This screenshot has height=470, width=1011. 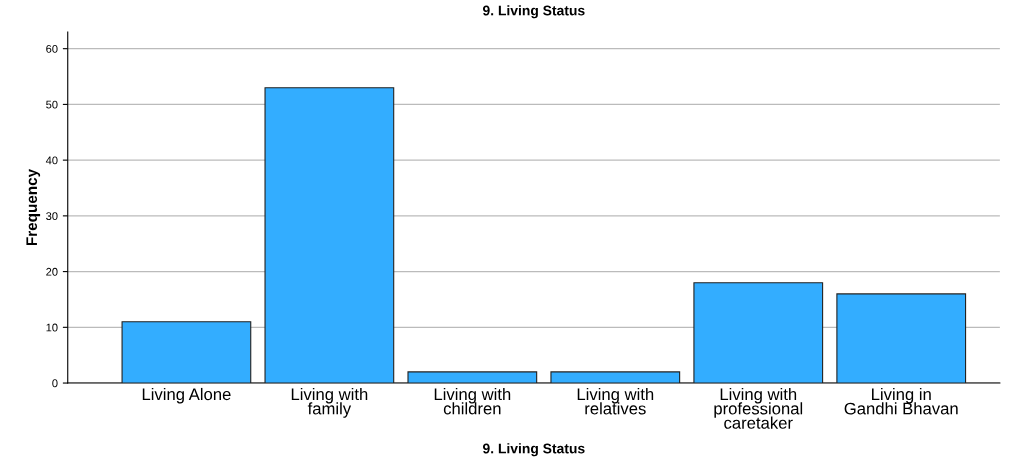 What do you see at coordinates (901, 401) in the screenshot?
I see `x-tick-label: Living in Gandhi Bhavan` at bounding box center [901, 401].